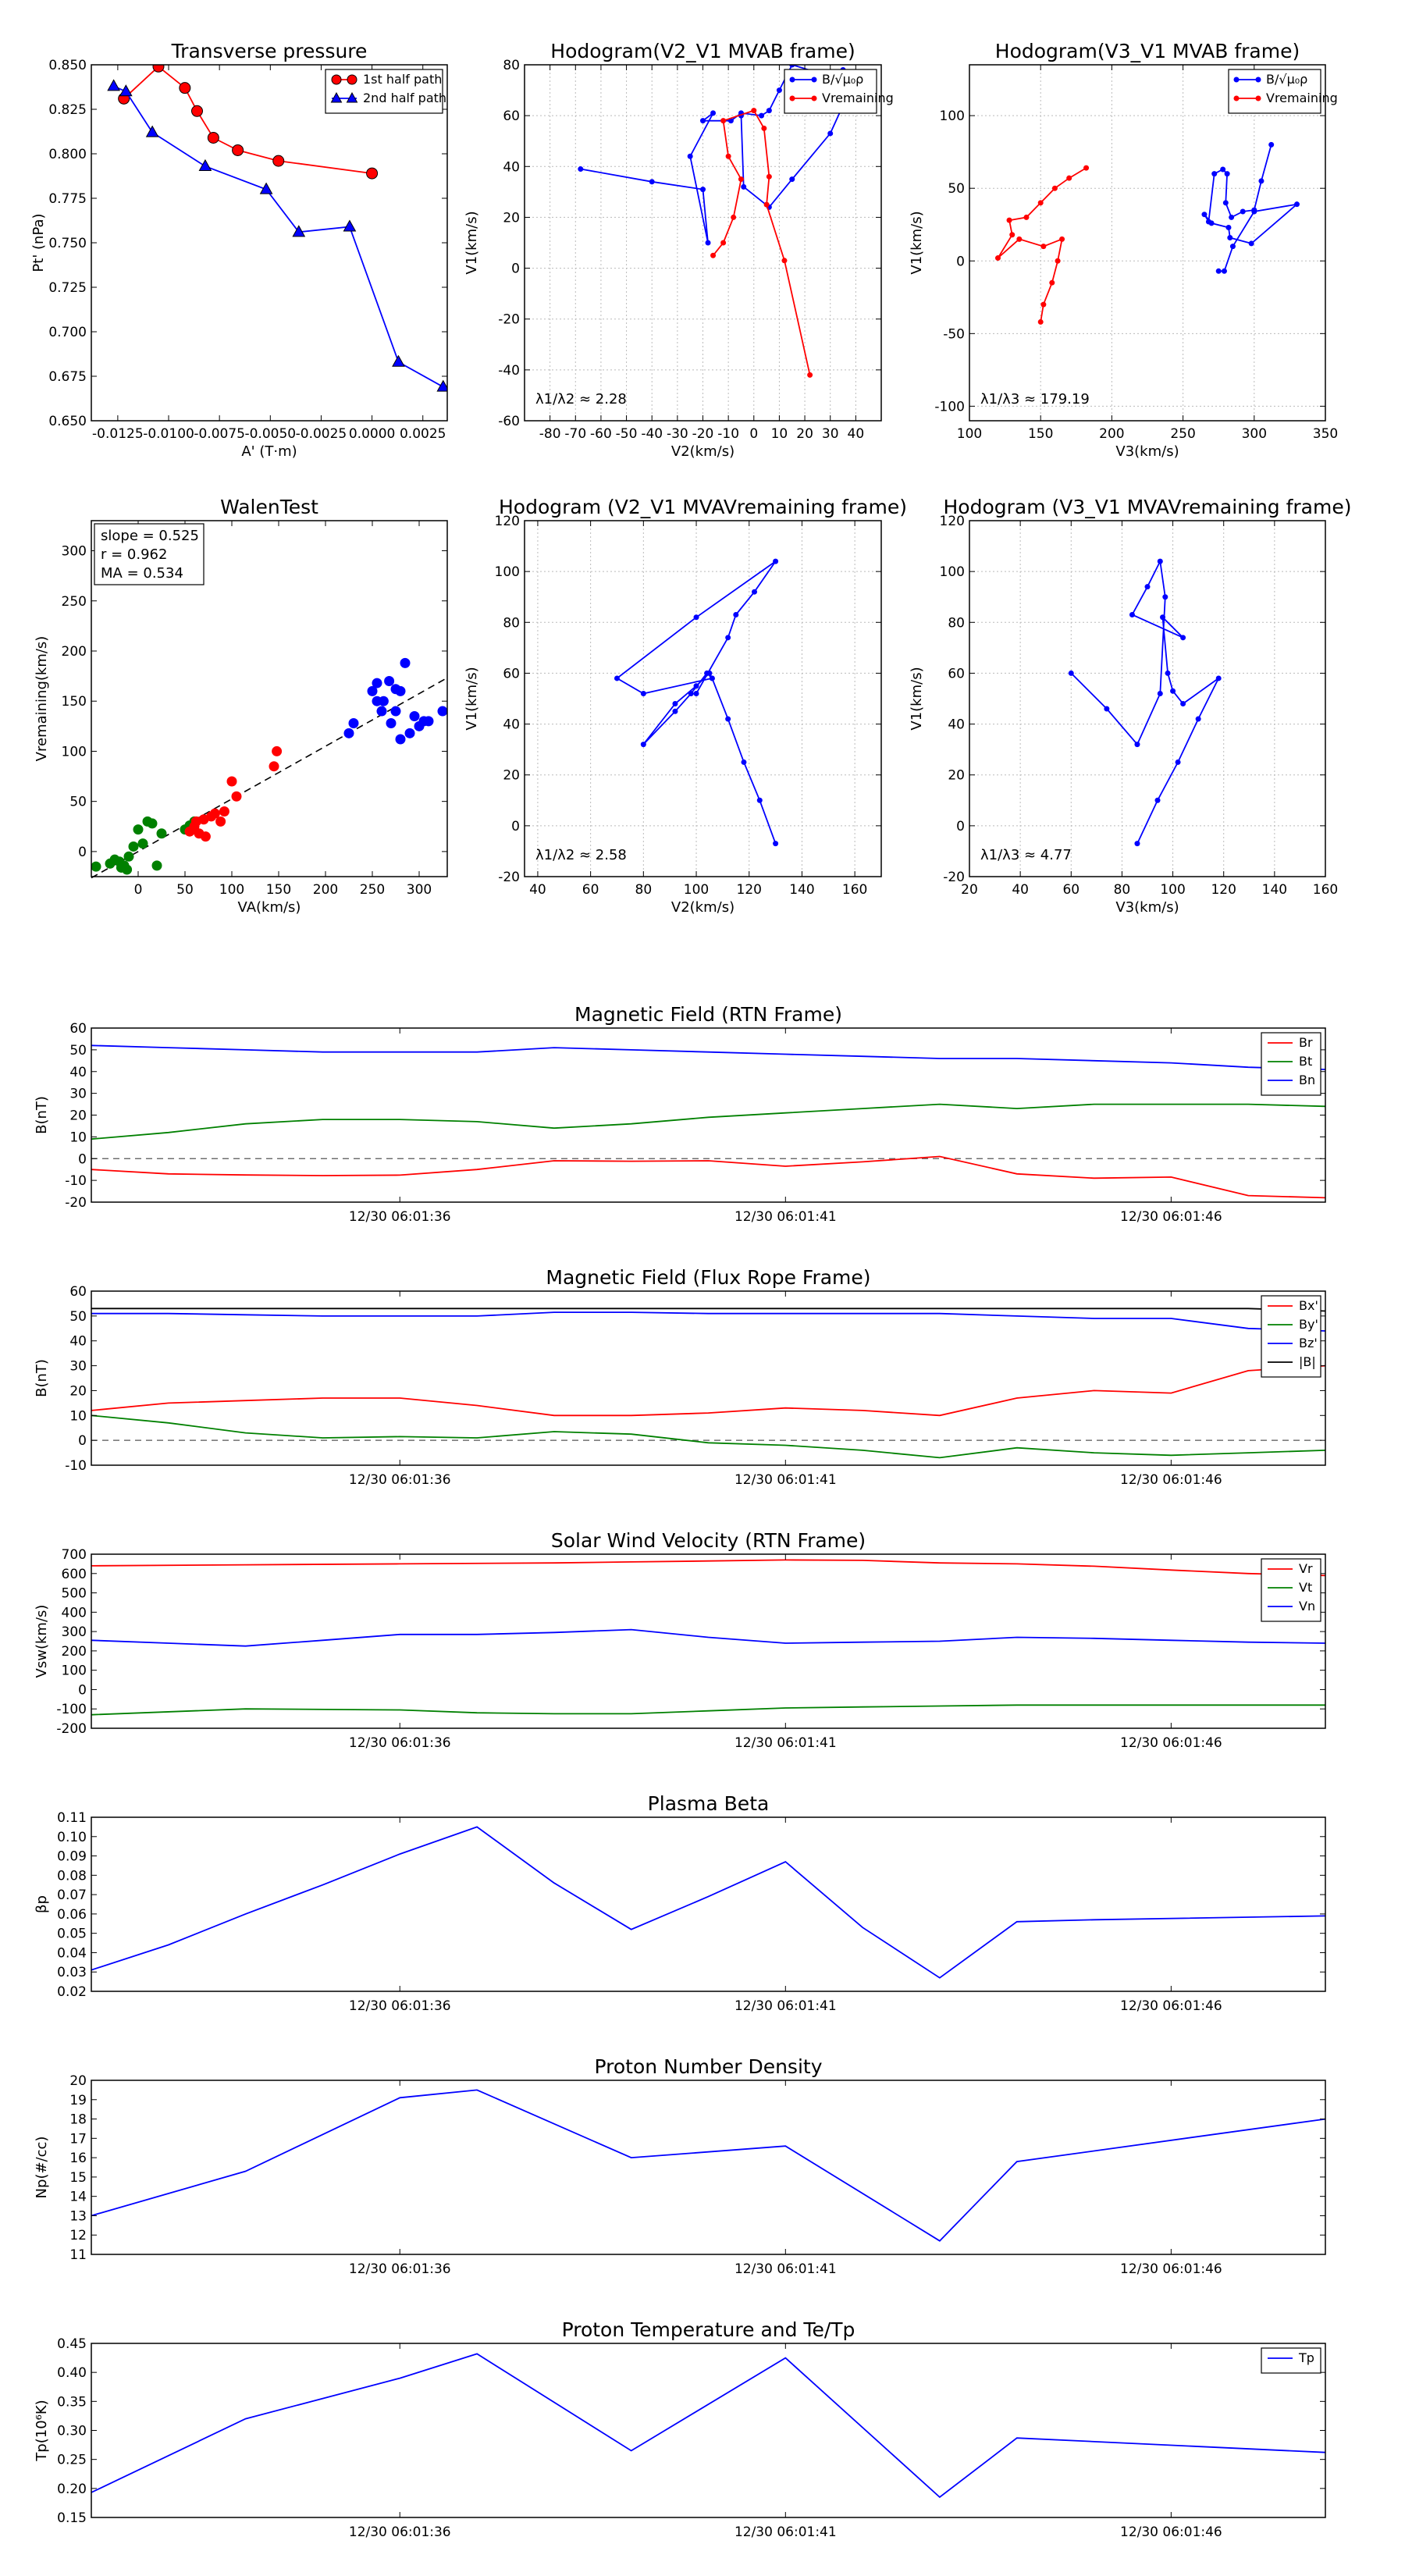 Image resolution: width=1405 pixels, height=2576 pixels. Describe the element at coordinates (1026, 855) in the screenshot. I see `ratio-annotation: λ1/λ3 ≈ 4.77` at that location.